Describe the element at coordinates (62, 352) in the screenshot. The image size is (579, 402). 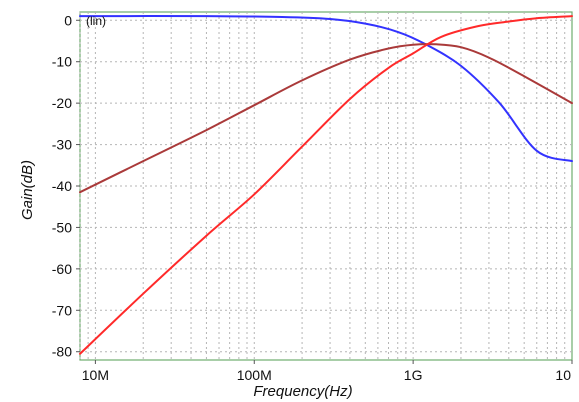
I see `y-tick-label: -80` at that location.